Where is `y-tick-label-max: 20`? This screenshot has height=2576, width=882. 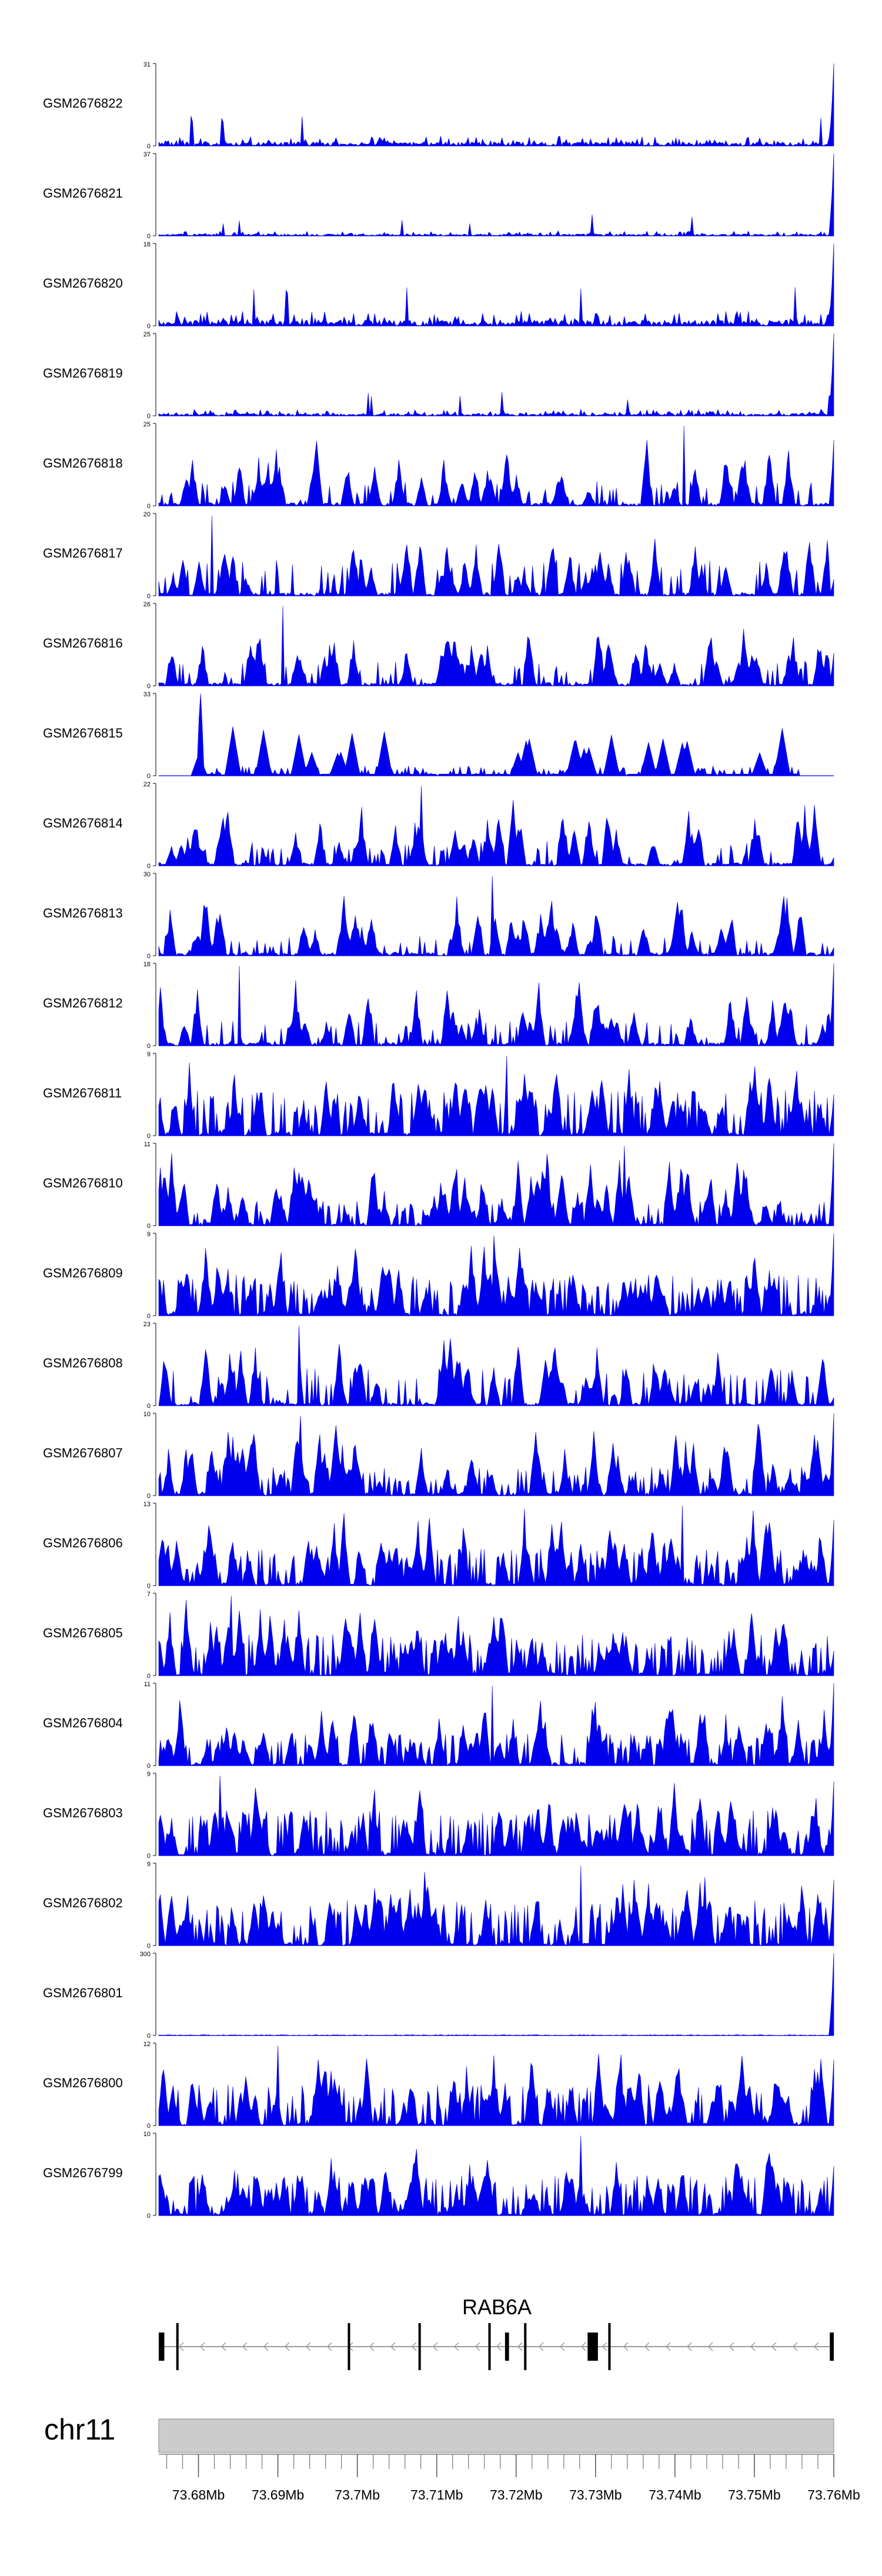 y-tick-label-max: 20 is located at coordinates (147, 514).